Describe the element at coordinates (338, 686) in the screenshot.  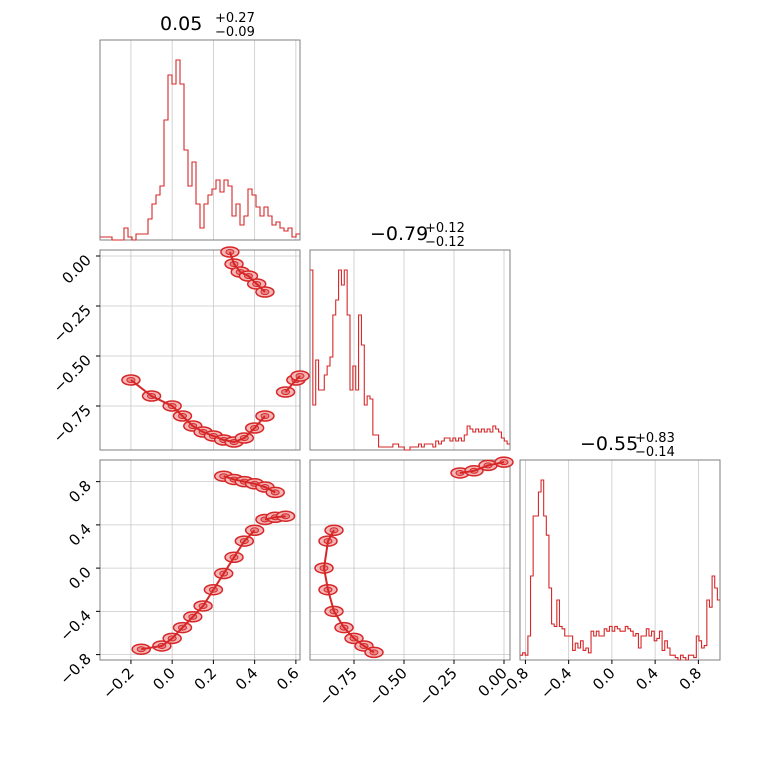
I see `x-tick-label: −0.75` at that location.